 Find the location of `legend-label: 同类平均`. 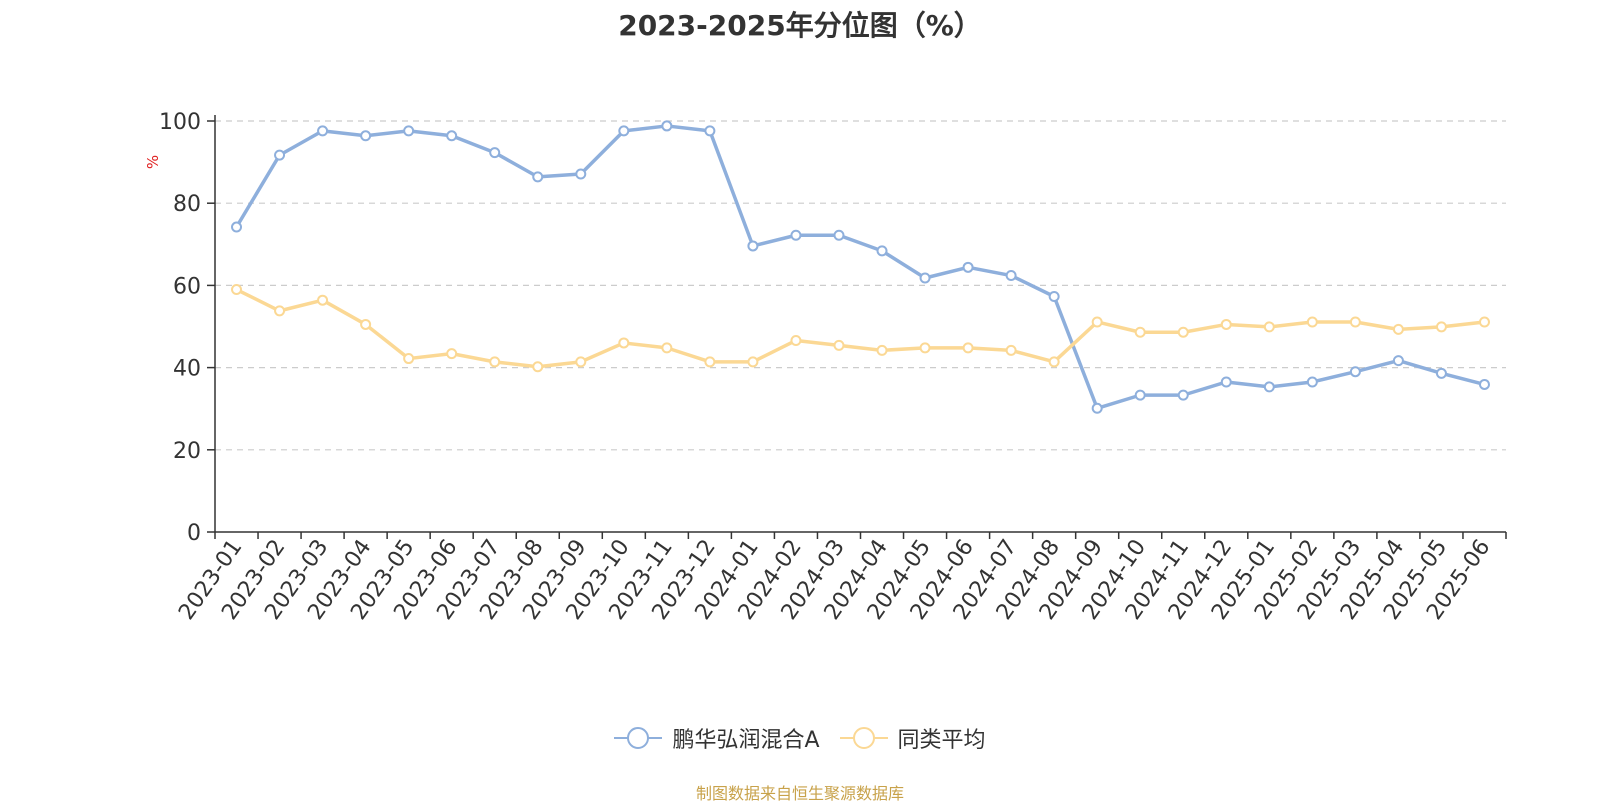

legend-label: 同类平均 is located at coordinates (941, 740).